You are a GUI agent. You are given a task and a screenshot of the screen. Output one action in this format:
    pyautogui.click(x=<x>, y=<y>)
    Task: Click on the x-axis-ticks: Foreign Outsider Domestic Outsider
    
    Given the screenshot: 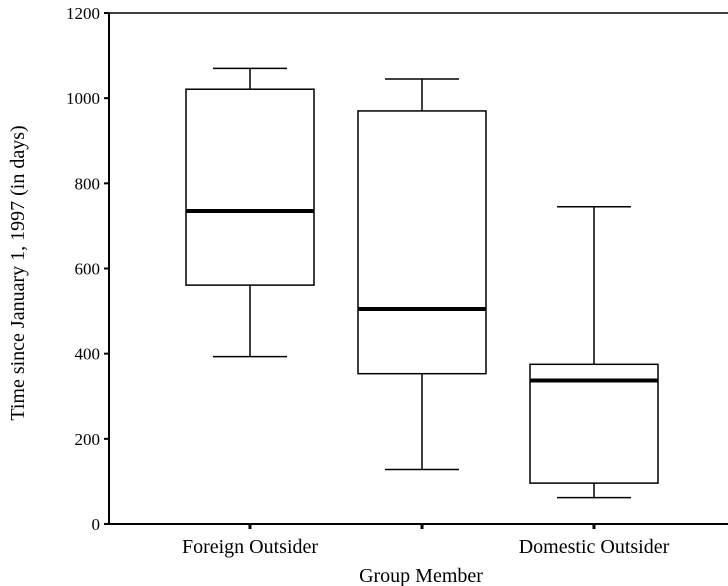 What is the action you would take?
    pyautogui.click(x=426, y=541)
    